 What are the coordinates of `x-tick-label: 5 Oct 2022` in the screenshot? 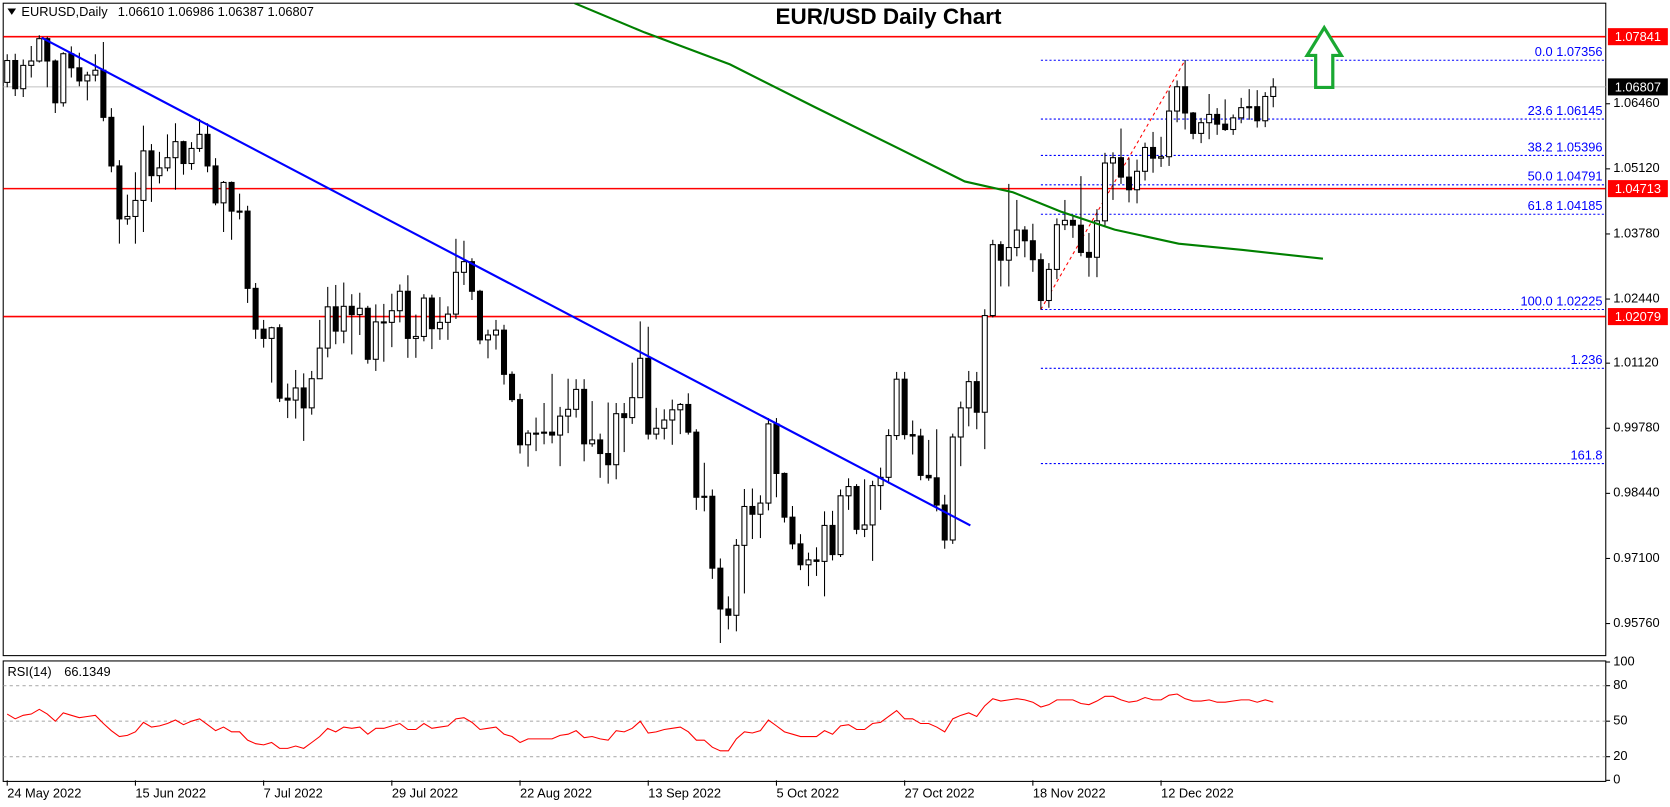 It's located at (807, 793).